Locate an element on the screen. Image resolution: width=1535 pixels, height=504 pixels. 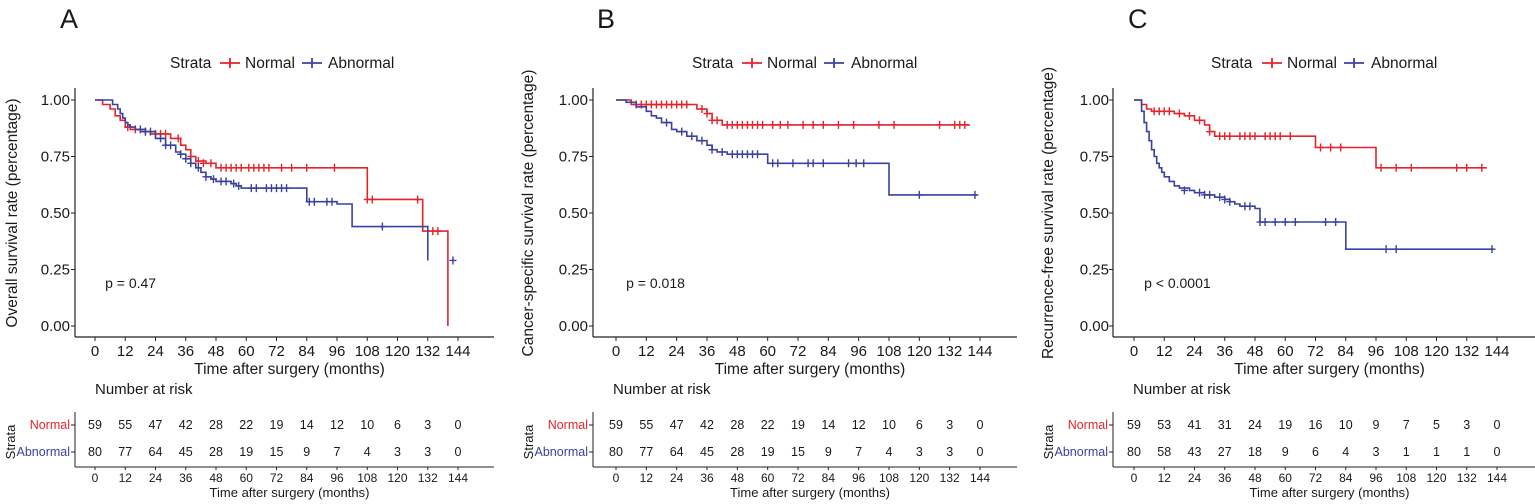
y-tick-label: 0.25 is located at coordinates (55, 270).